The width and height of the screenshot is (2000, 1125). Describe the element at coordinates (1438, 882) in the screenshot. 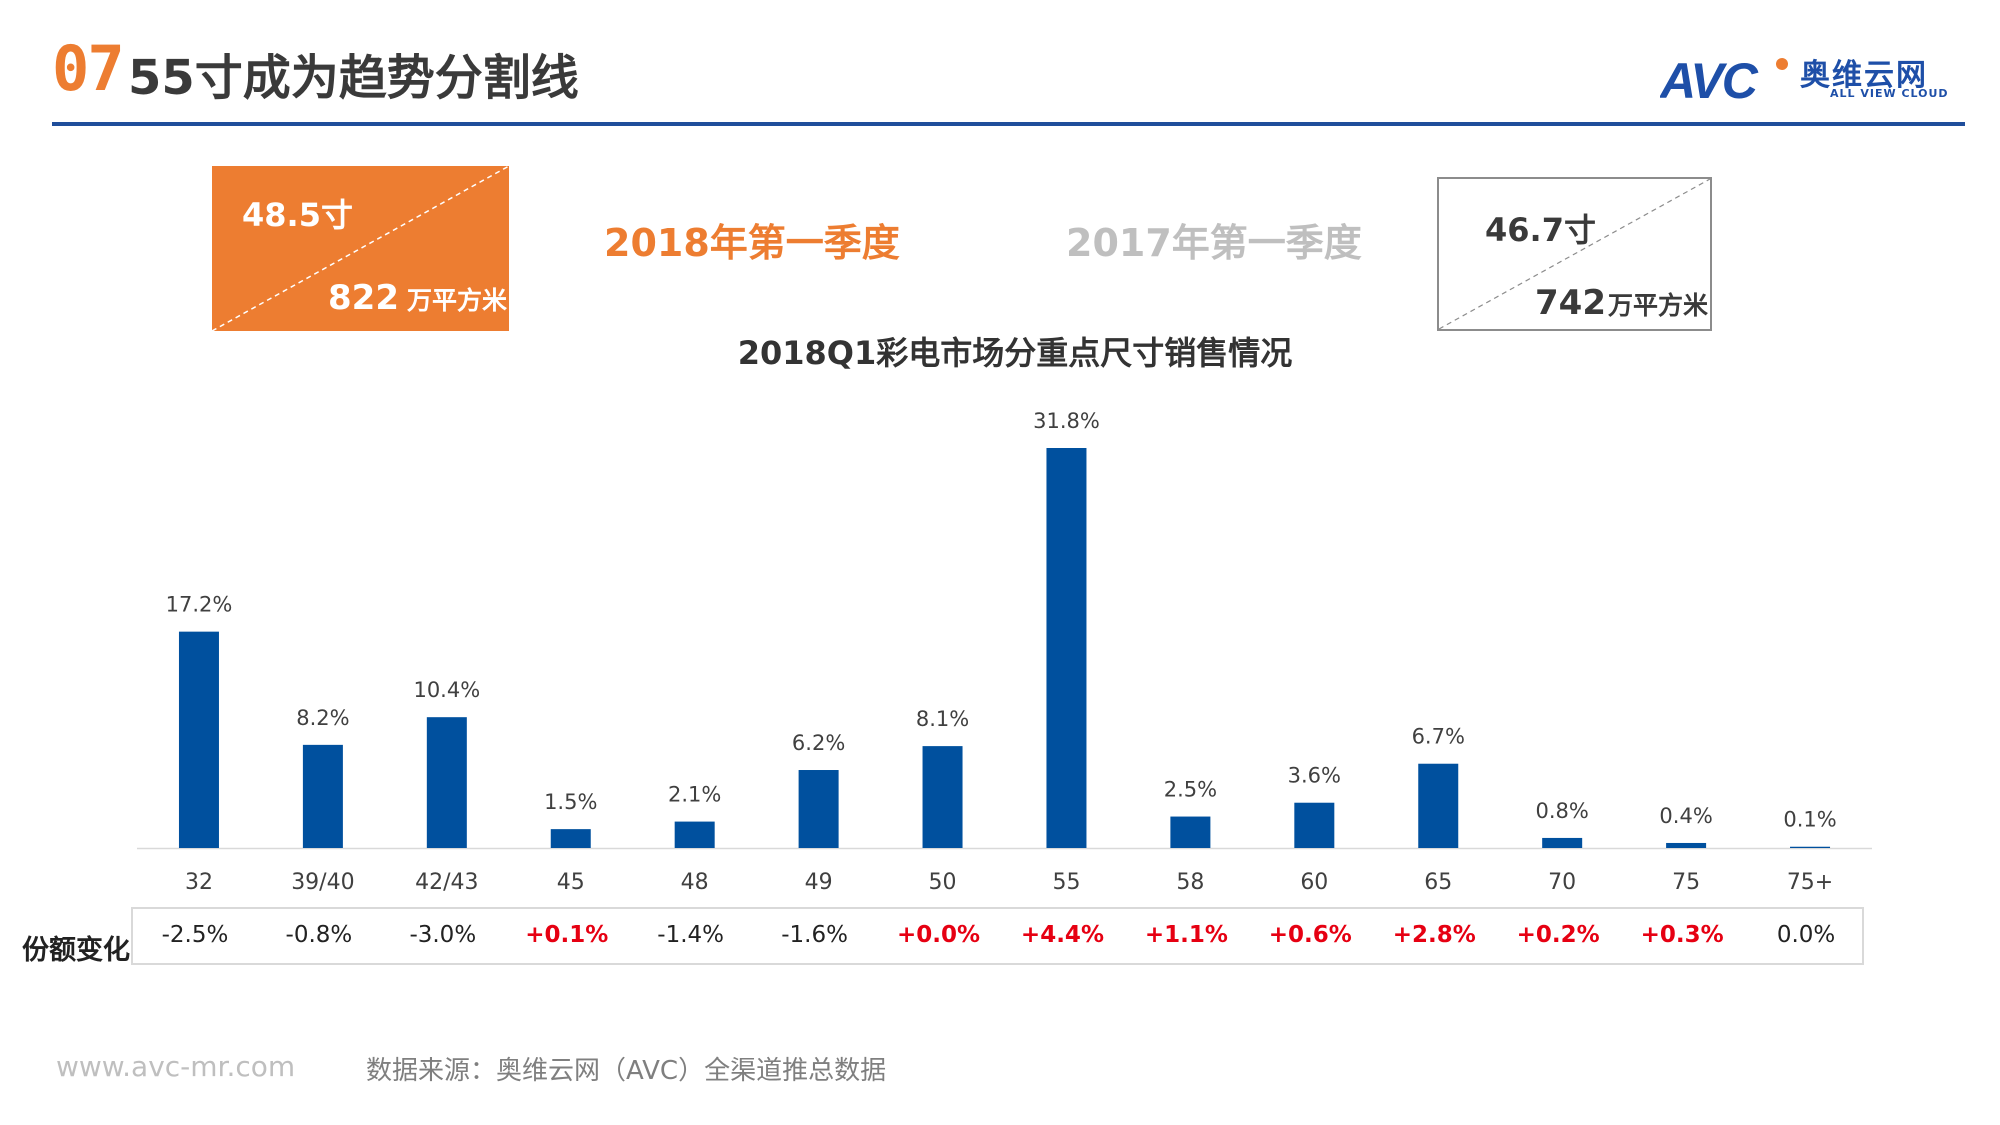

I see `x-tick-label: 65` at that location.